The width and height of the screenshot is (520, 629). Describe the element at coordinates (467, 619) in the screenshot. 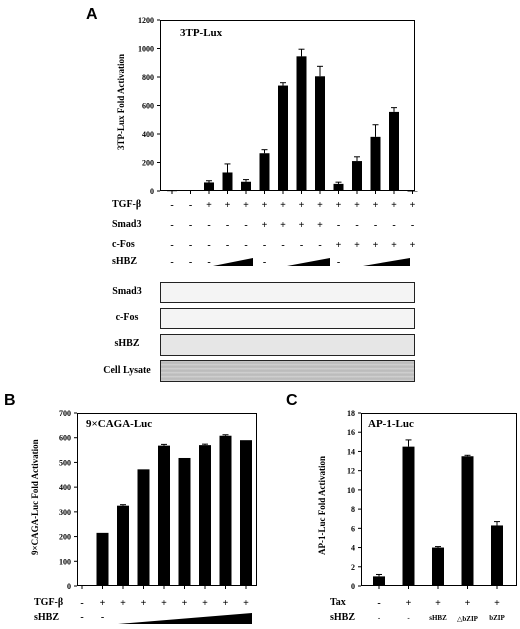

I see `sign-shbz-c: △bZIP` at that location.